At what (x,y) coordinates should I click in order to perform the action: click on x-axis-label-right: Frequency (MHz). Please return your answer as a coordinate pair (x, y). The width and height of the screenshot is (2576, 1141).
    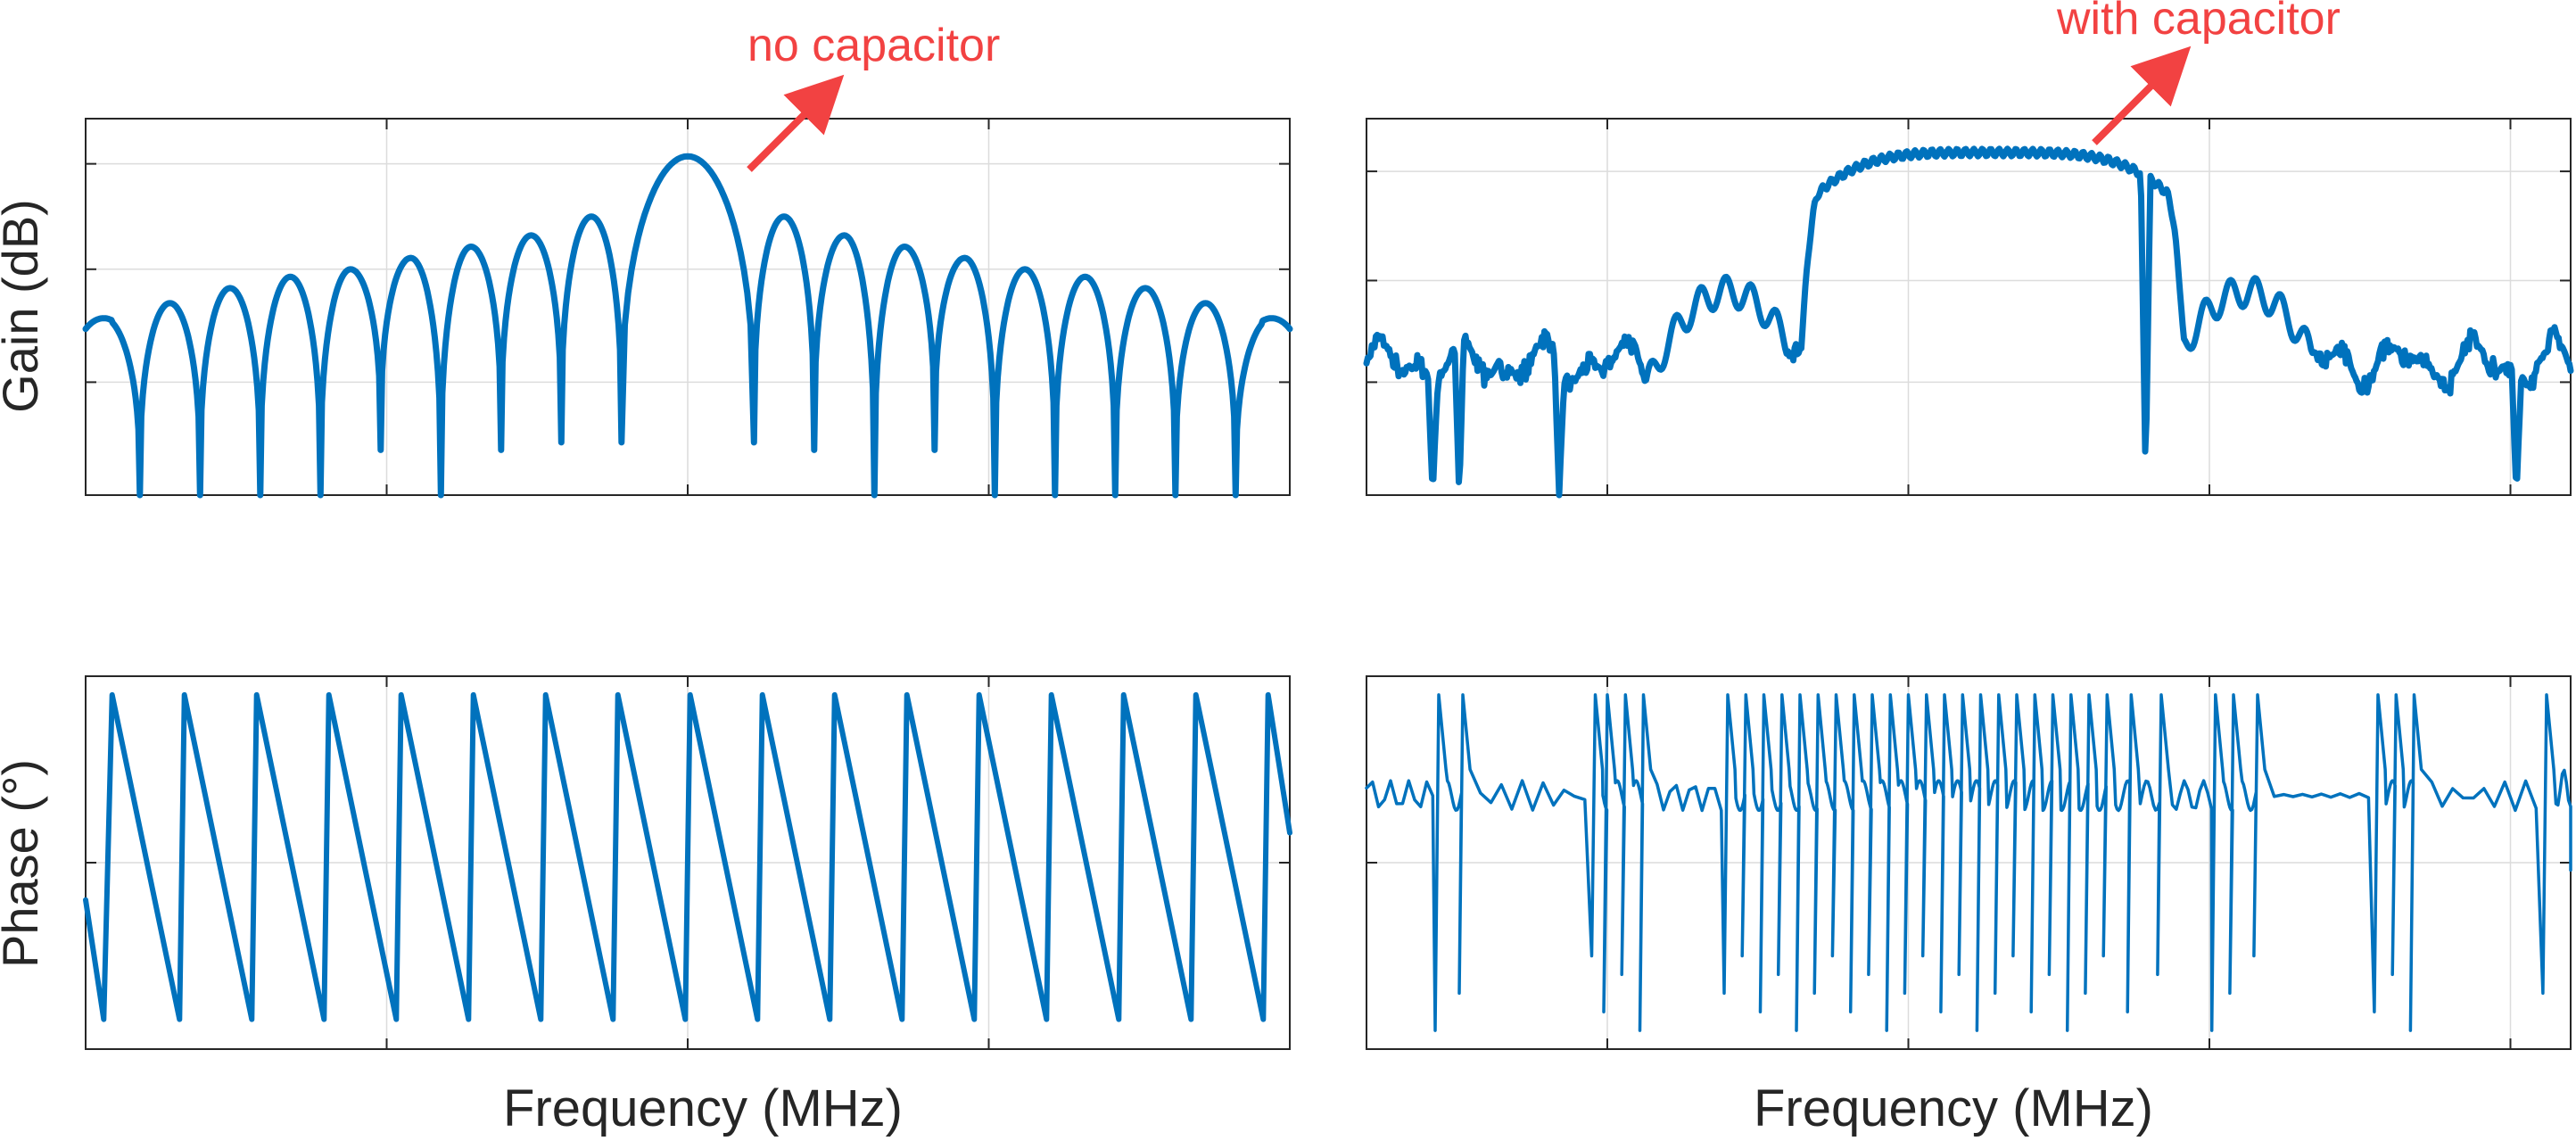
    Looking at the image, I should click on (1954, 1108).